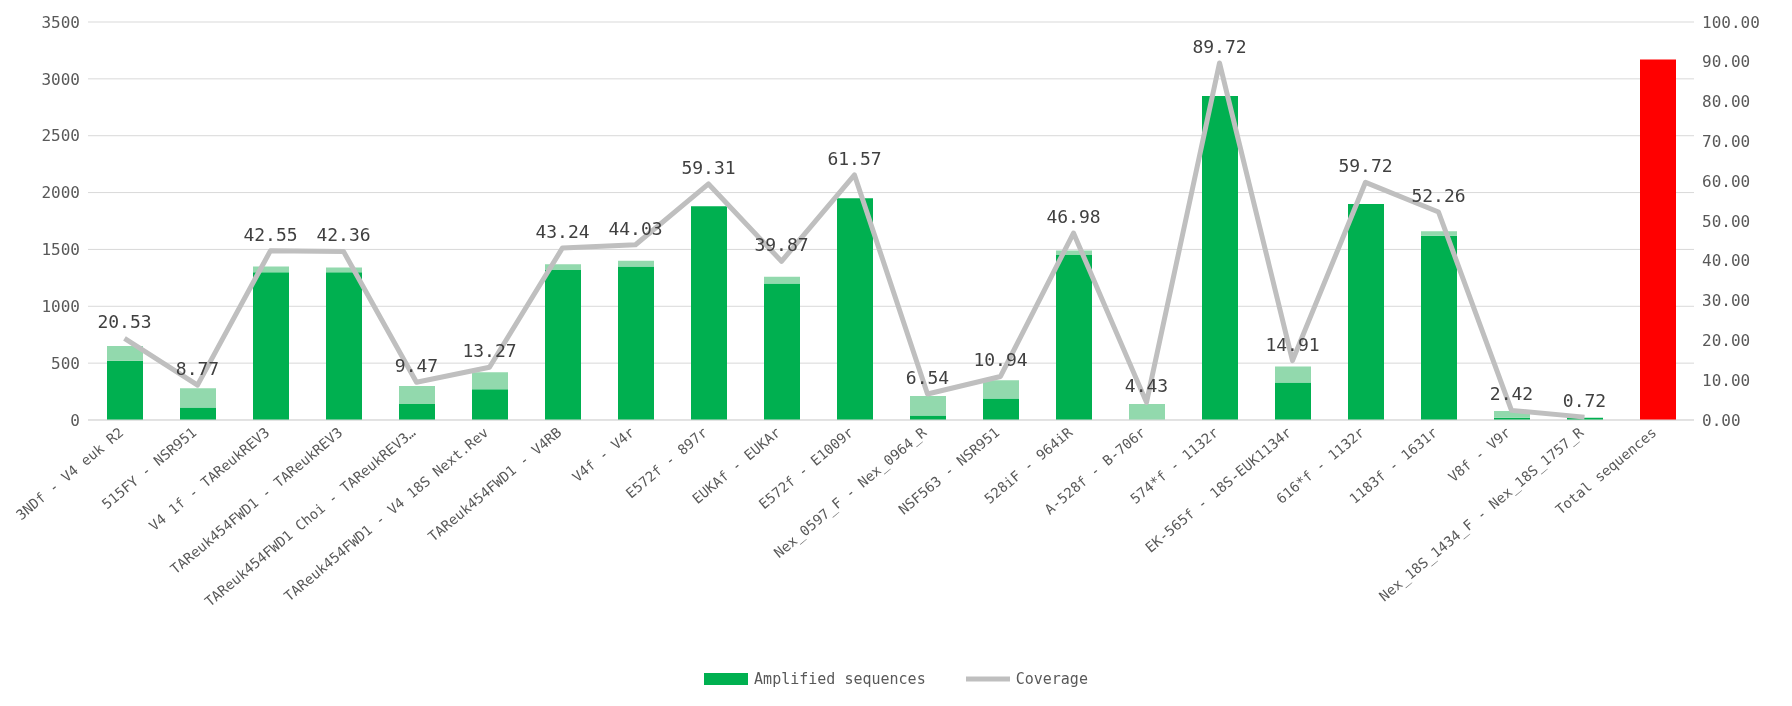  What do you see at coordinates (854, 158) in the screenshot?
I see `data-label: 61.57` at bounding box center [854, 158].